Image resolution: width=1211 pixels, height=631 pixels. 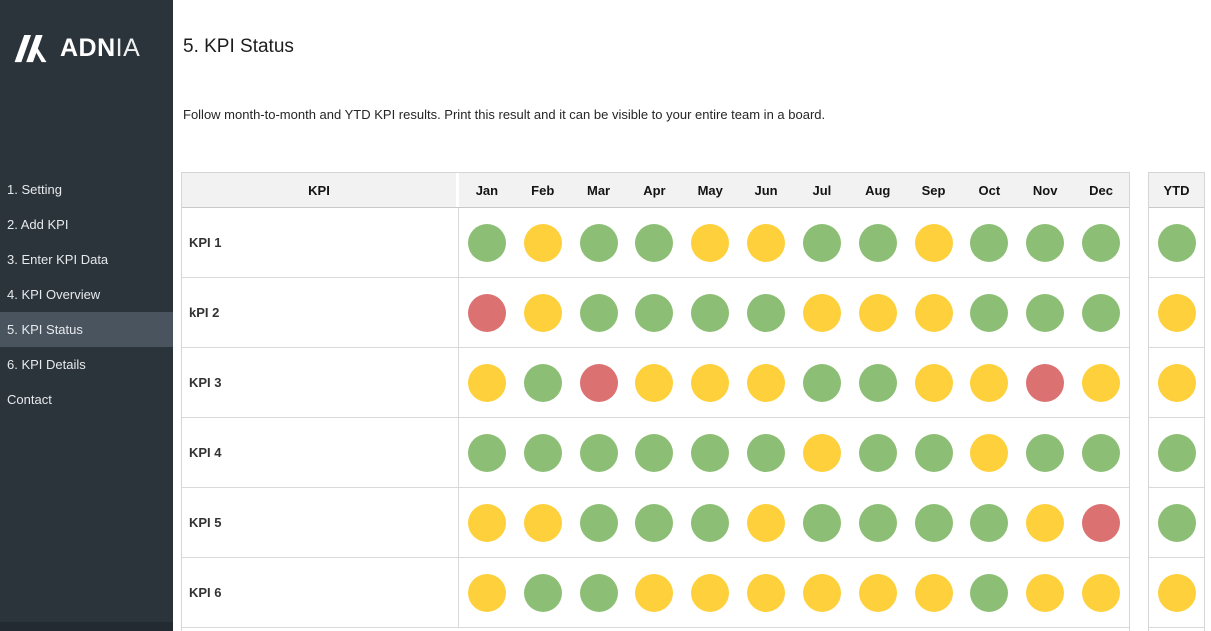 I want to click on status-dot-yellow-ytd, so click(x=1176, y=382).